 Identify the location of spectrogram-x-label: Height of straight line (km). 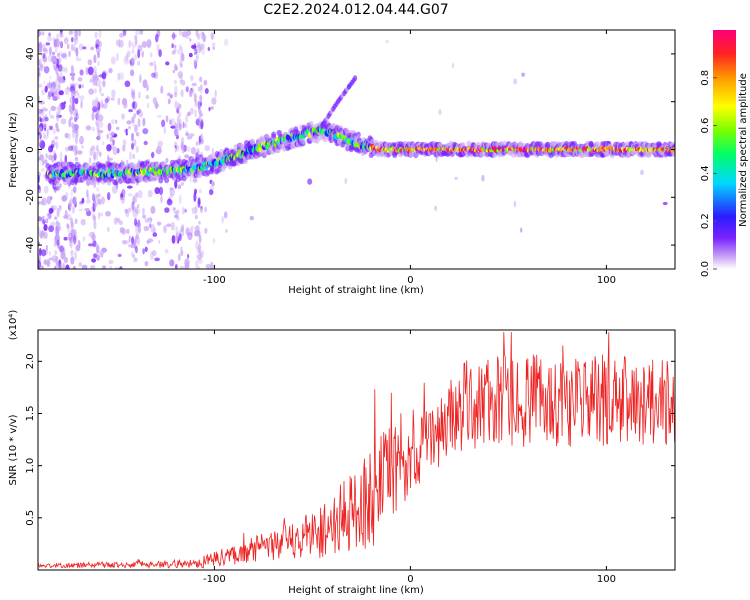
(356, 290).